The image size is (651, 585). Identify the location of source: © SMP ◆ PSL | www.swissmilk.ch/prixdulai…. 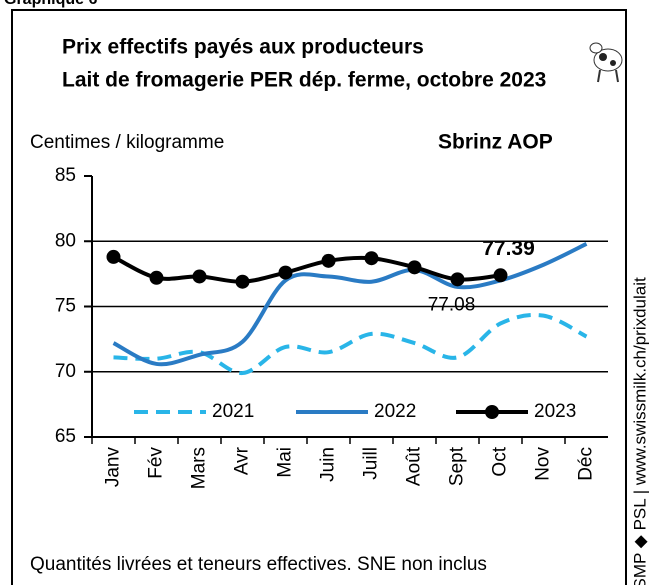
(639, 431).